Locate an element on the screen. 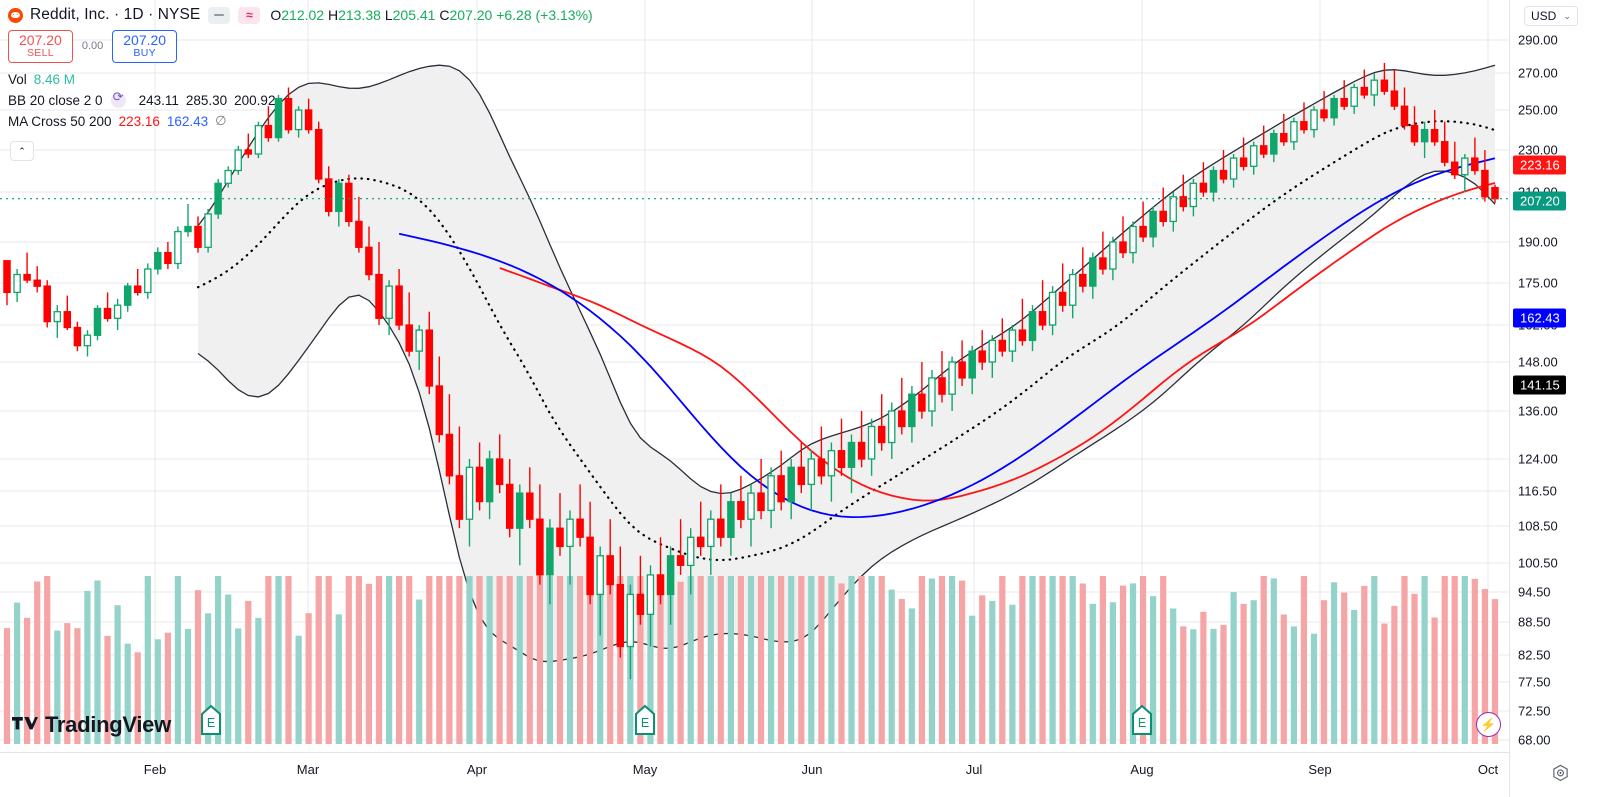  price-tick: 100.50 is located at coordinates (1538, 563).